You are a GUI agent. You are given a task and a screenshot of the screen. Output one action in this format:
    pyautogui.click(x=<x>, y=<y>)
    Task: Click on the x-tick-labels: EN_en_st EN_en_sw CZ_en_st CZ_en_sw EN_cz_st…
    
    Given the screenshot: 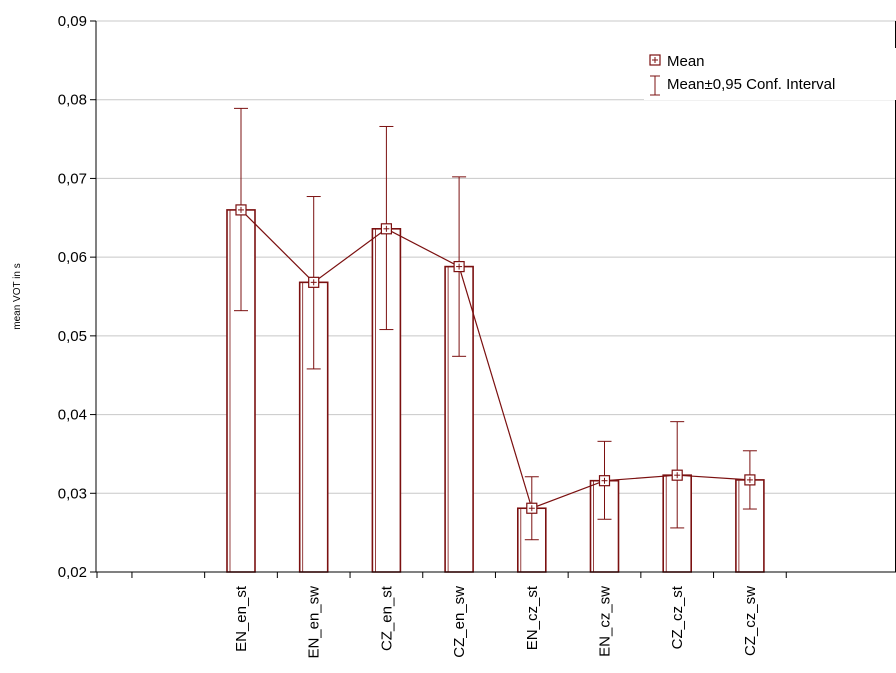 What is the action you would take?
    pyautogui.click(x=496, y=621)
    